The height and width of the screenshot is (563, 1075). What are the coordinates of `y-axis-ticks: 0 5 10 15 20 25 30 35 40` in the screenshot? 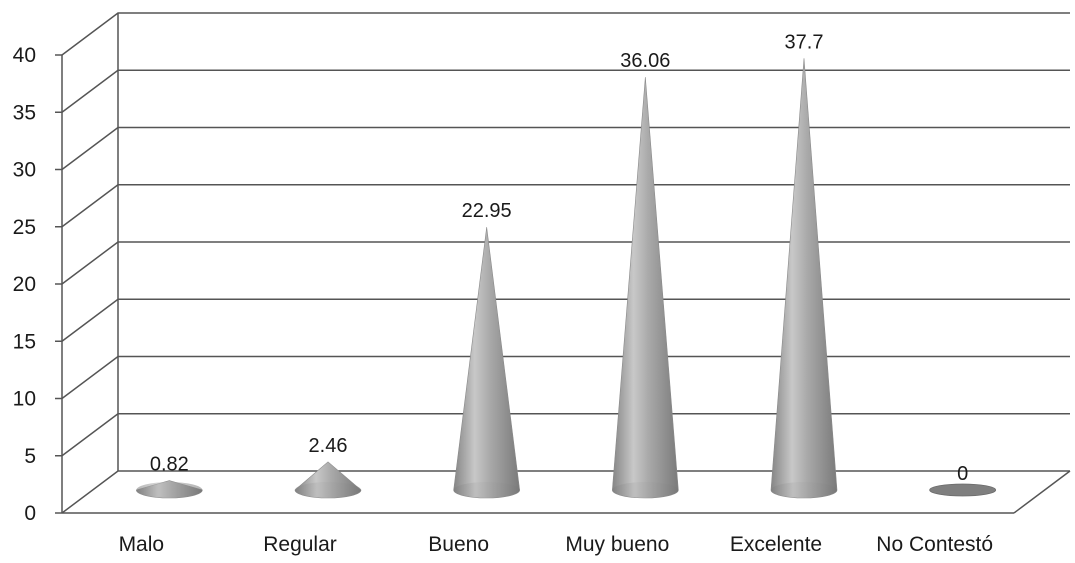 It's located at (37, 284).